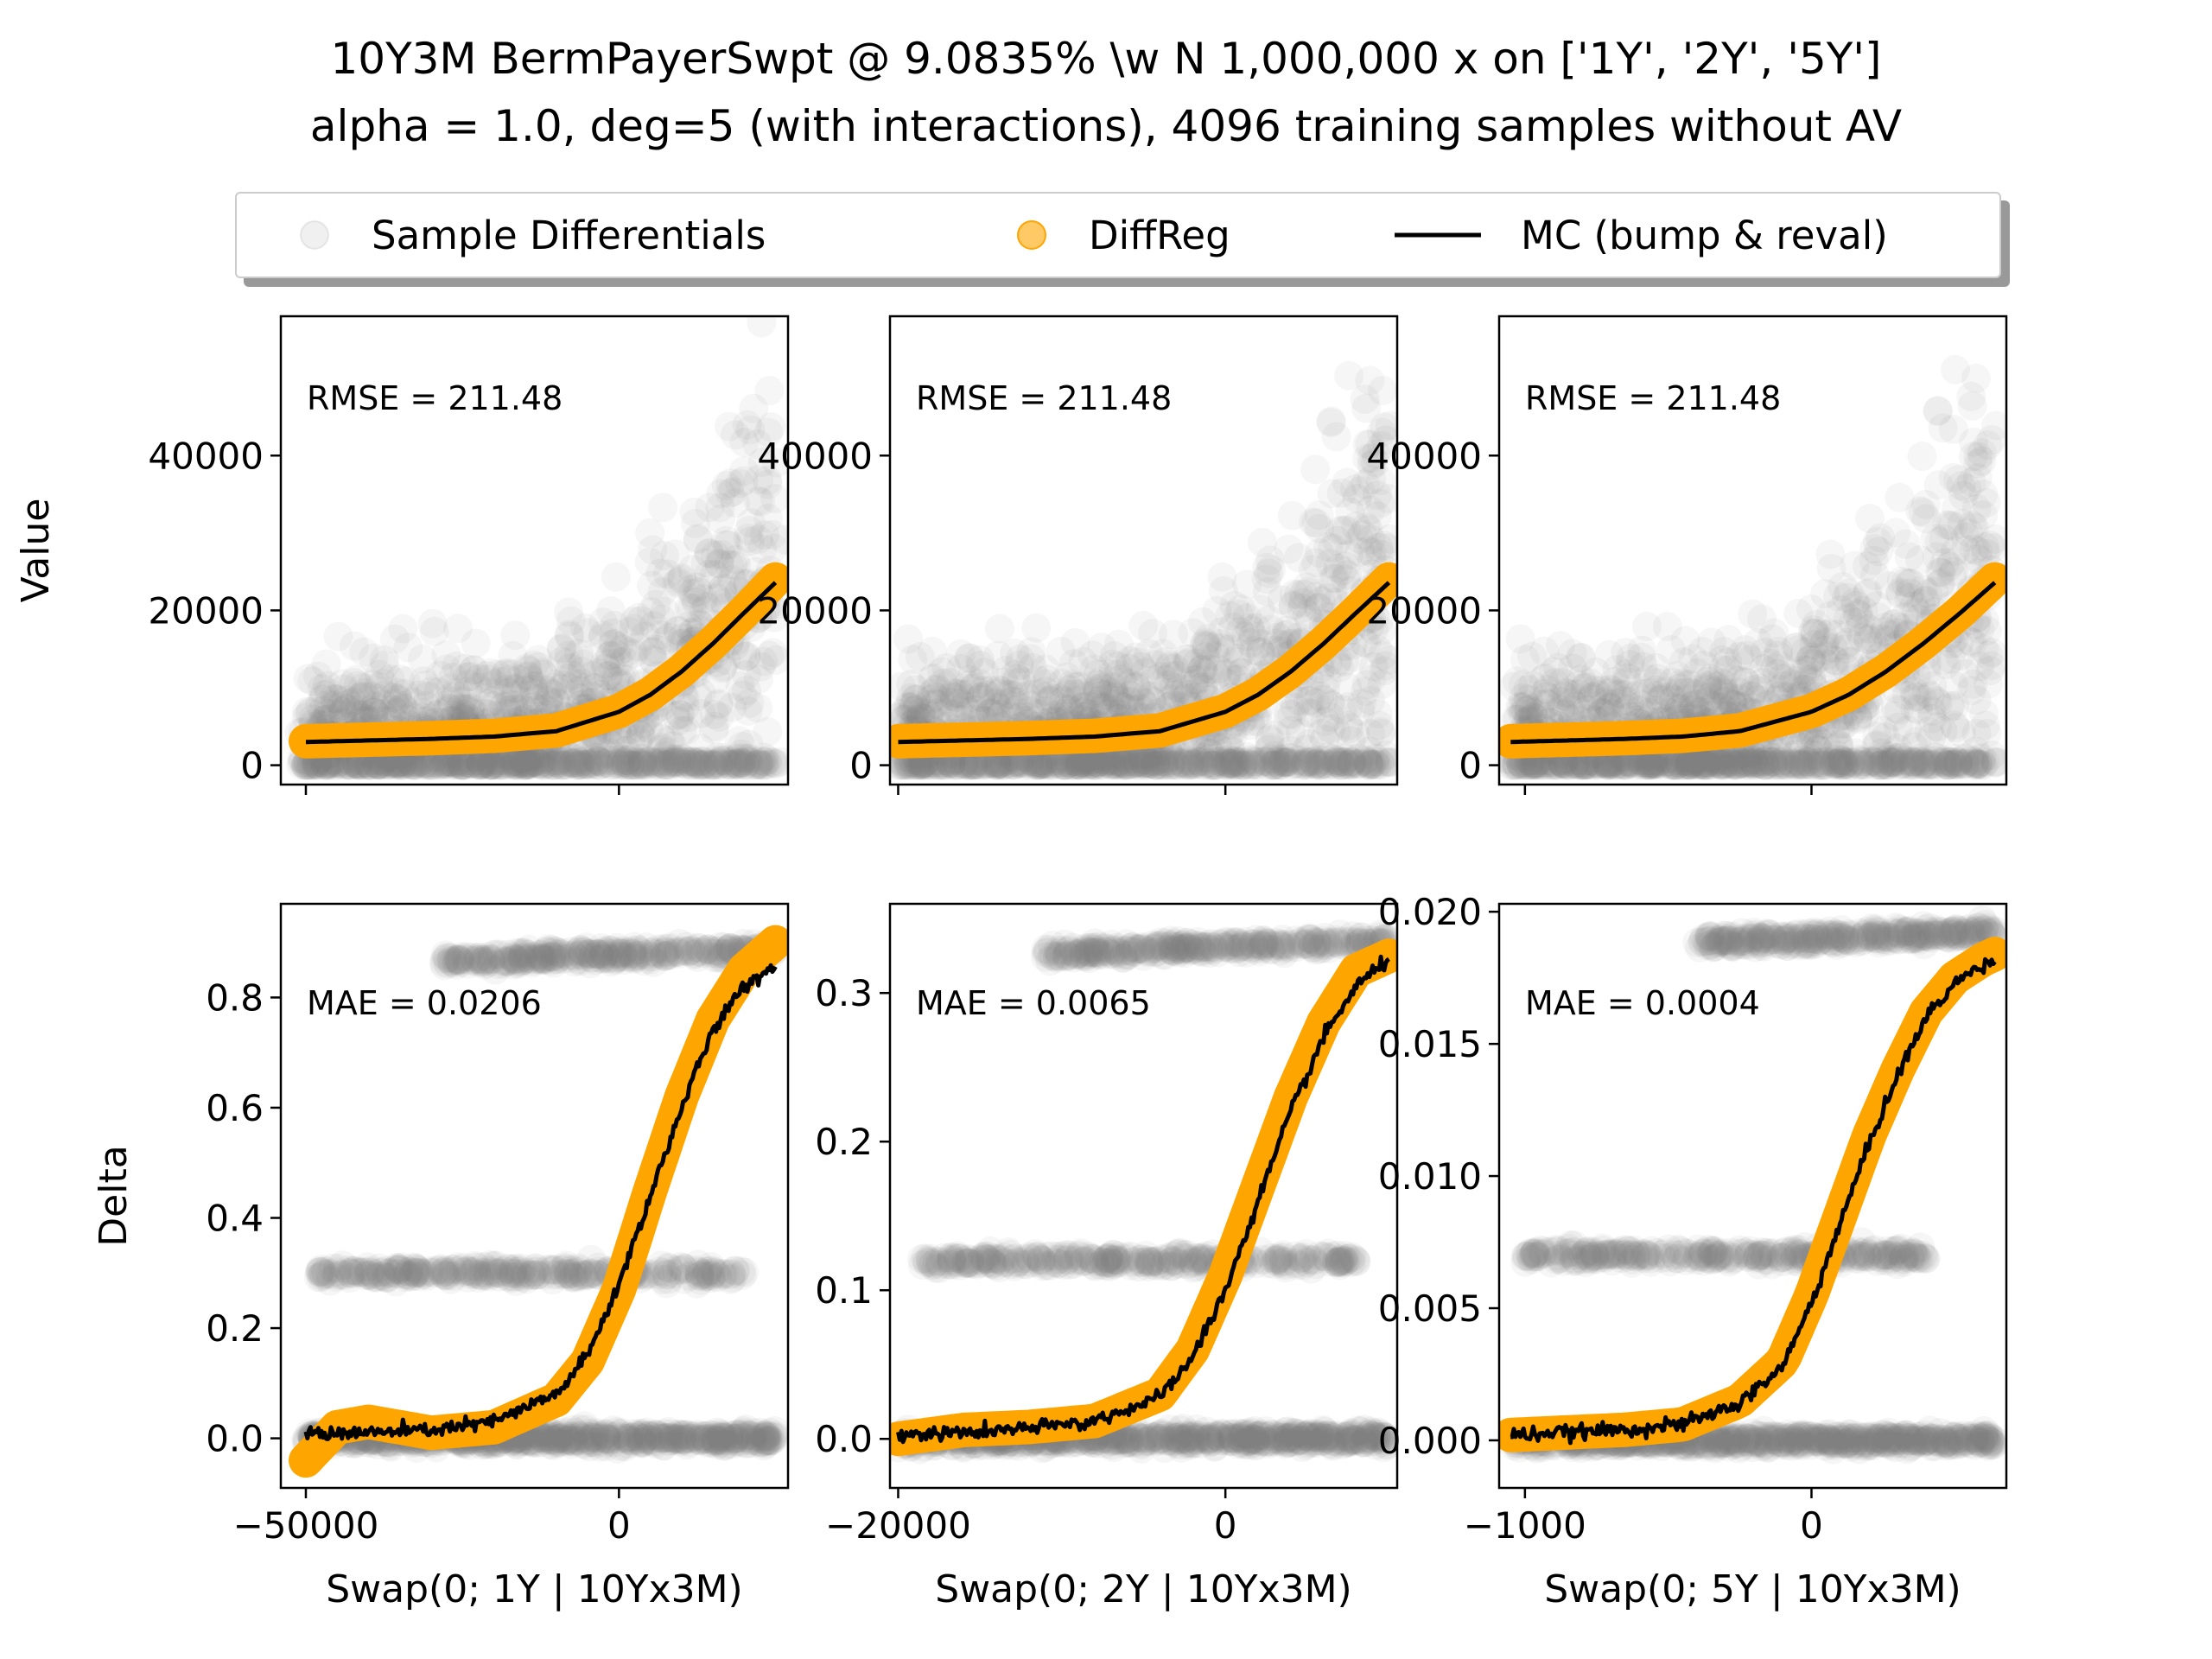 This screenshot has width=2212, height=1659. What do you see at coordinates (435, 398) in the screenshot?
I see `metric-annotation: RMSE = 211.48` at bounding box center [435, 398].